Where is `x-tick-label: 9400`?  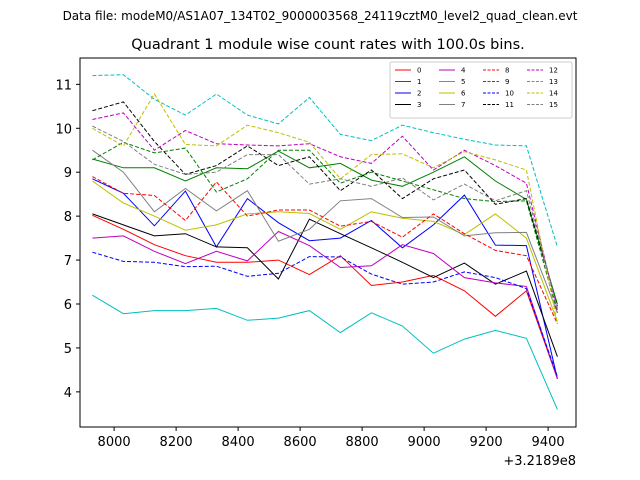 x-tick-label: 9400 is located at coordinates (548, 442).